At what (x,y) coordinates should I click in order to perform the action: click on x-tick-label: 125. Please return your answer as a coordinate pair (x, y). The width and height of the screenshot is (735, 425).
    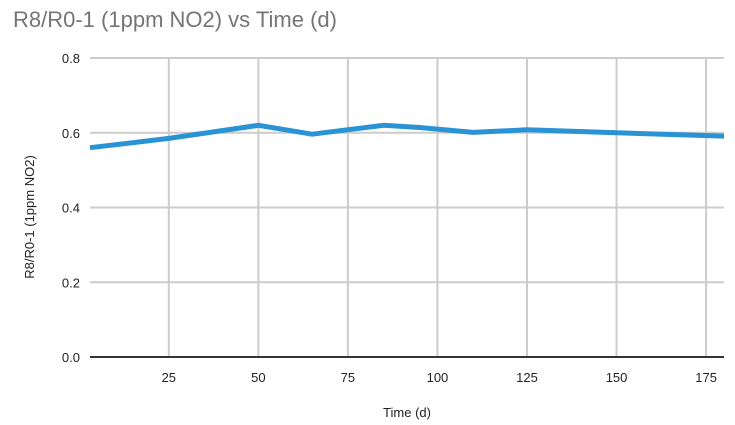
    Looking at the image, I should click on (527, 377).